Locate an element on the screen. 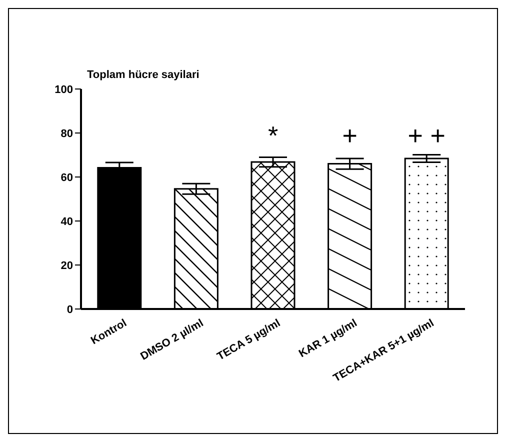  annotation: * is located at coordinates (273, 135).